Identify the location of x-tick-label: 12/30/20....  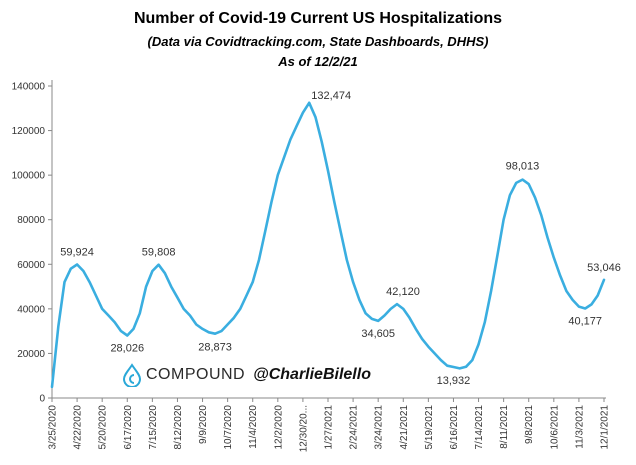
(303, 428).